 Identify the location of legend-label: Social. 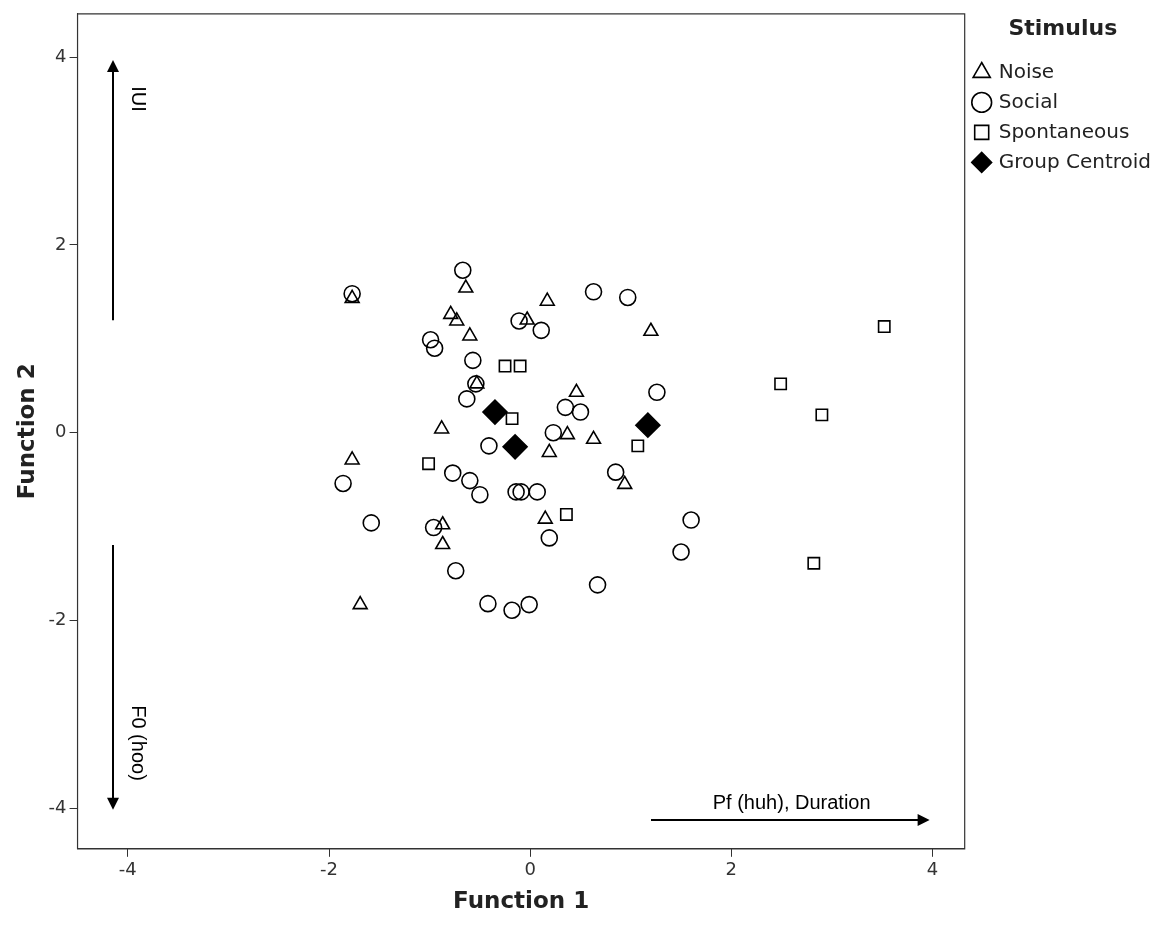
(1028, 100).